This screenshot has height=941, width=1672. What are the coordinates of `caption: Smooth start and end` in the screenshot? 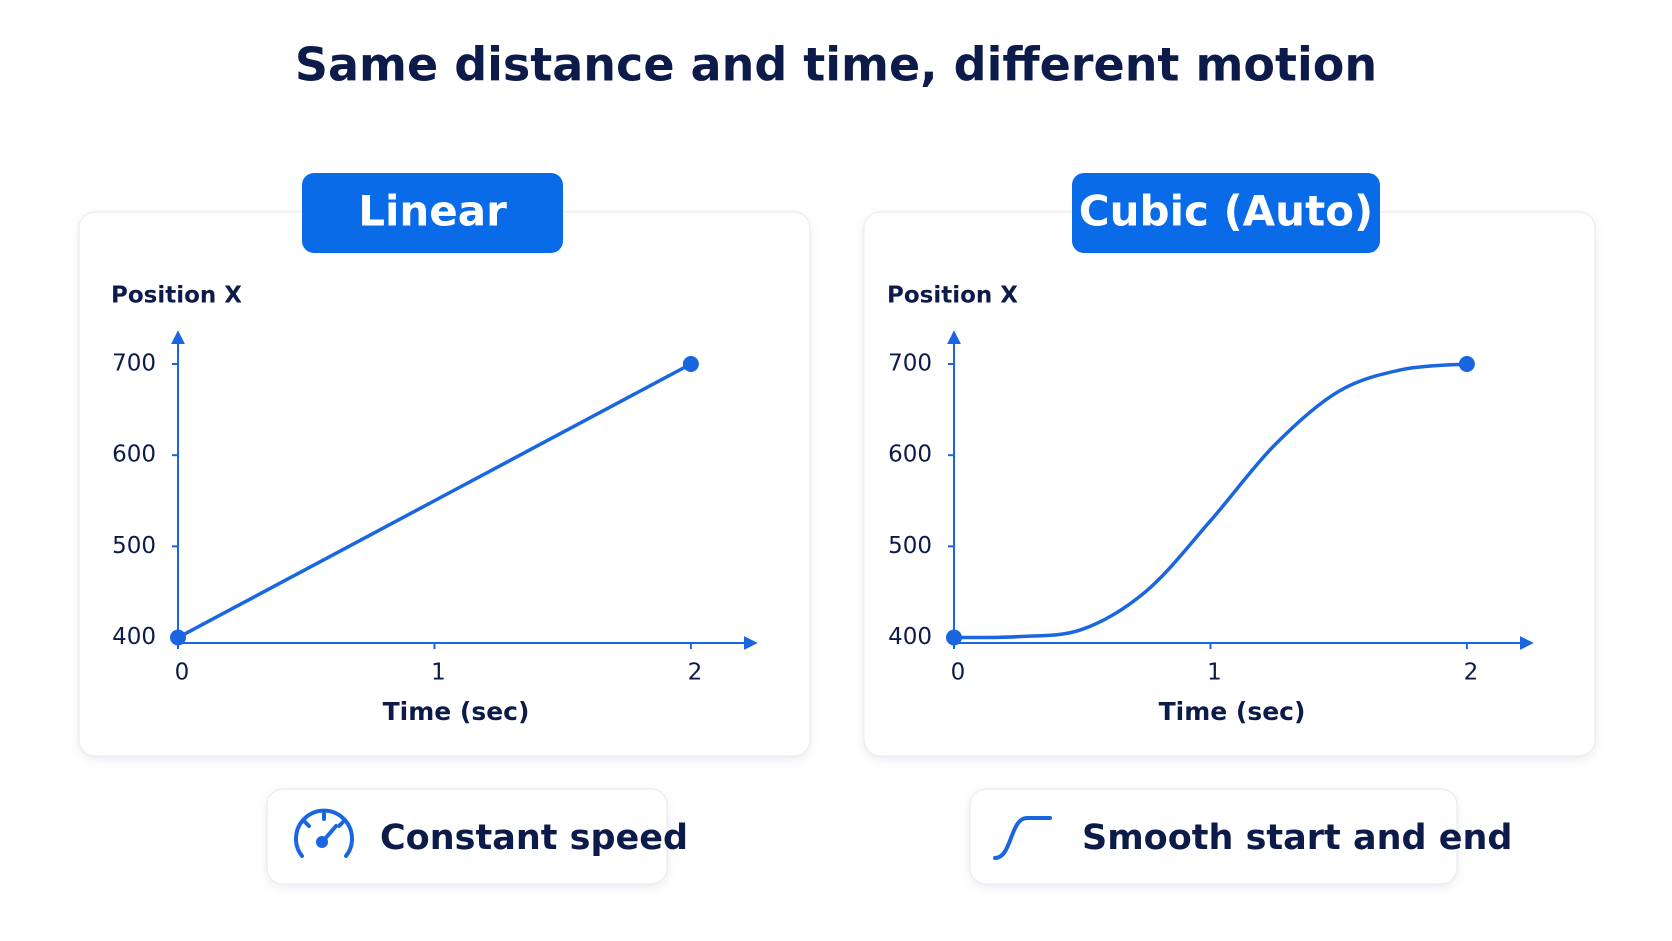 It's located at (1297, 838).